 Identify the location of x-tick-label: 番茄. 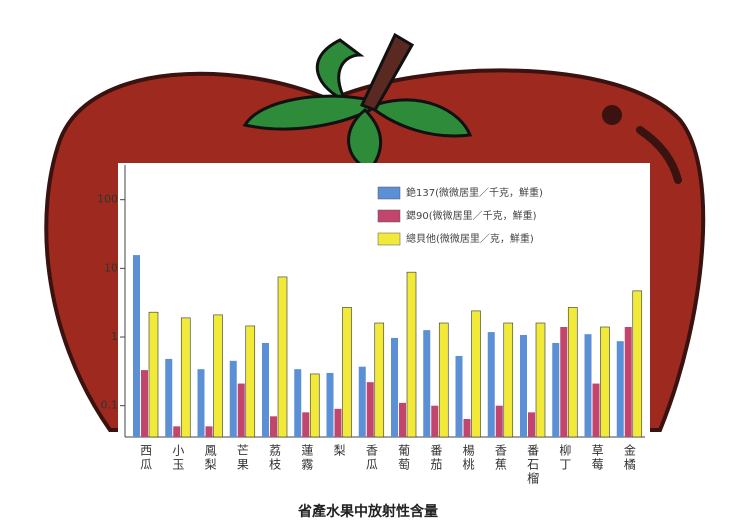
(436, 458).